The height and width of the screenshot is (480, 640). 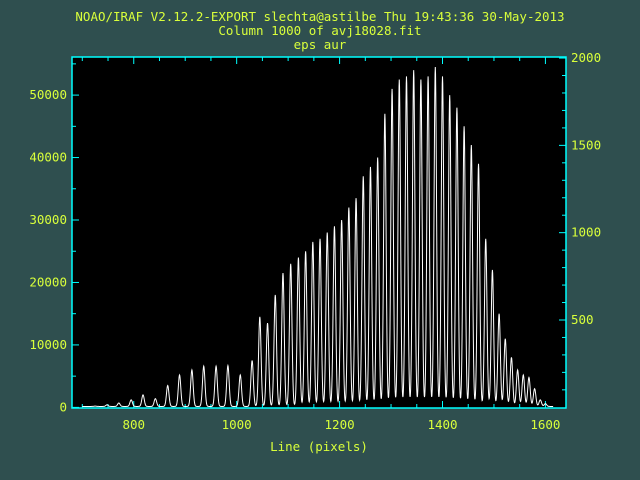 I want to click on y-tick-label: 20000, so click(x=48, y=281).